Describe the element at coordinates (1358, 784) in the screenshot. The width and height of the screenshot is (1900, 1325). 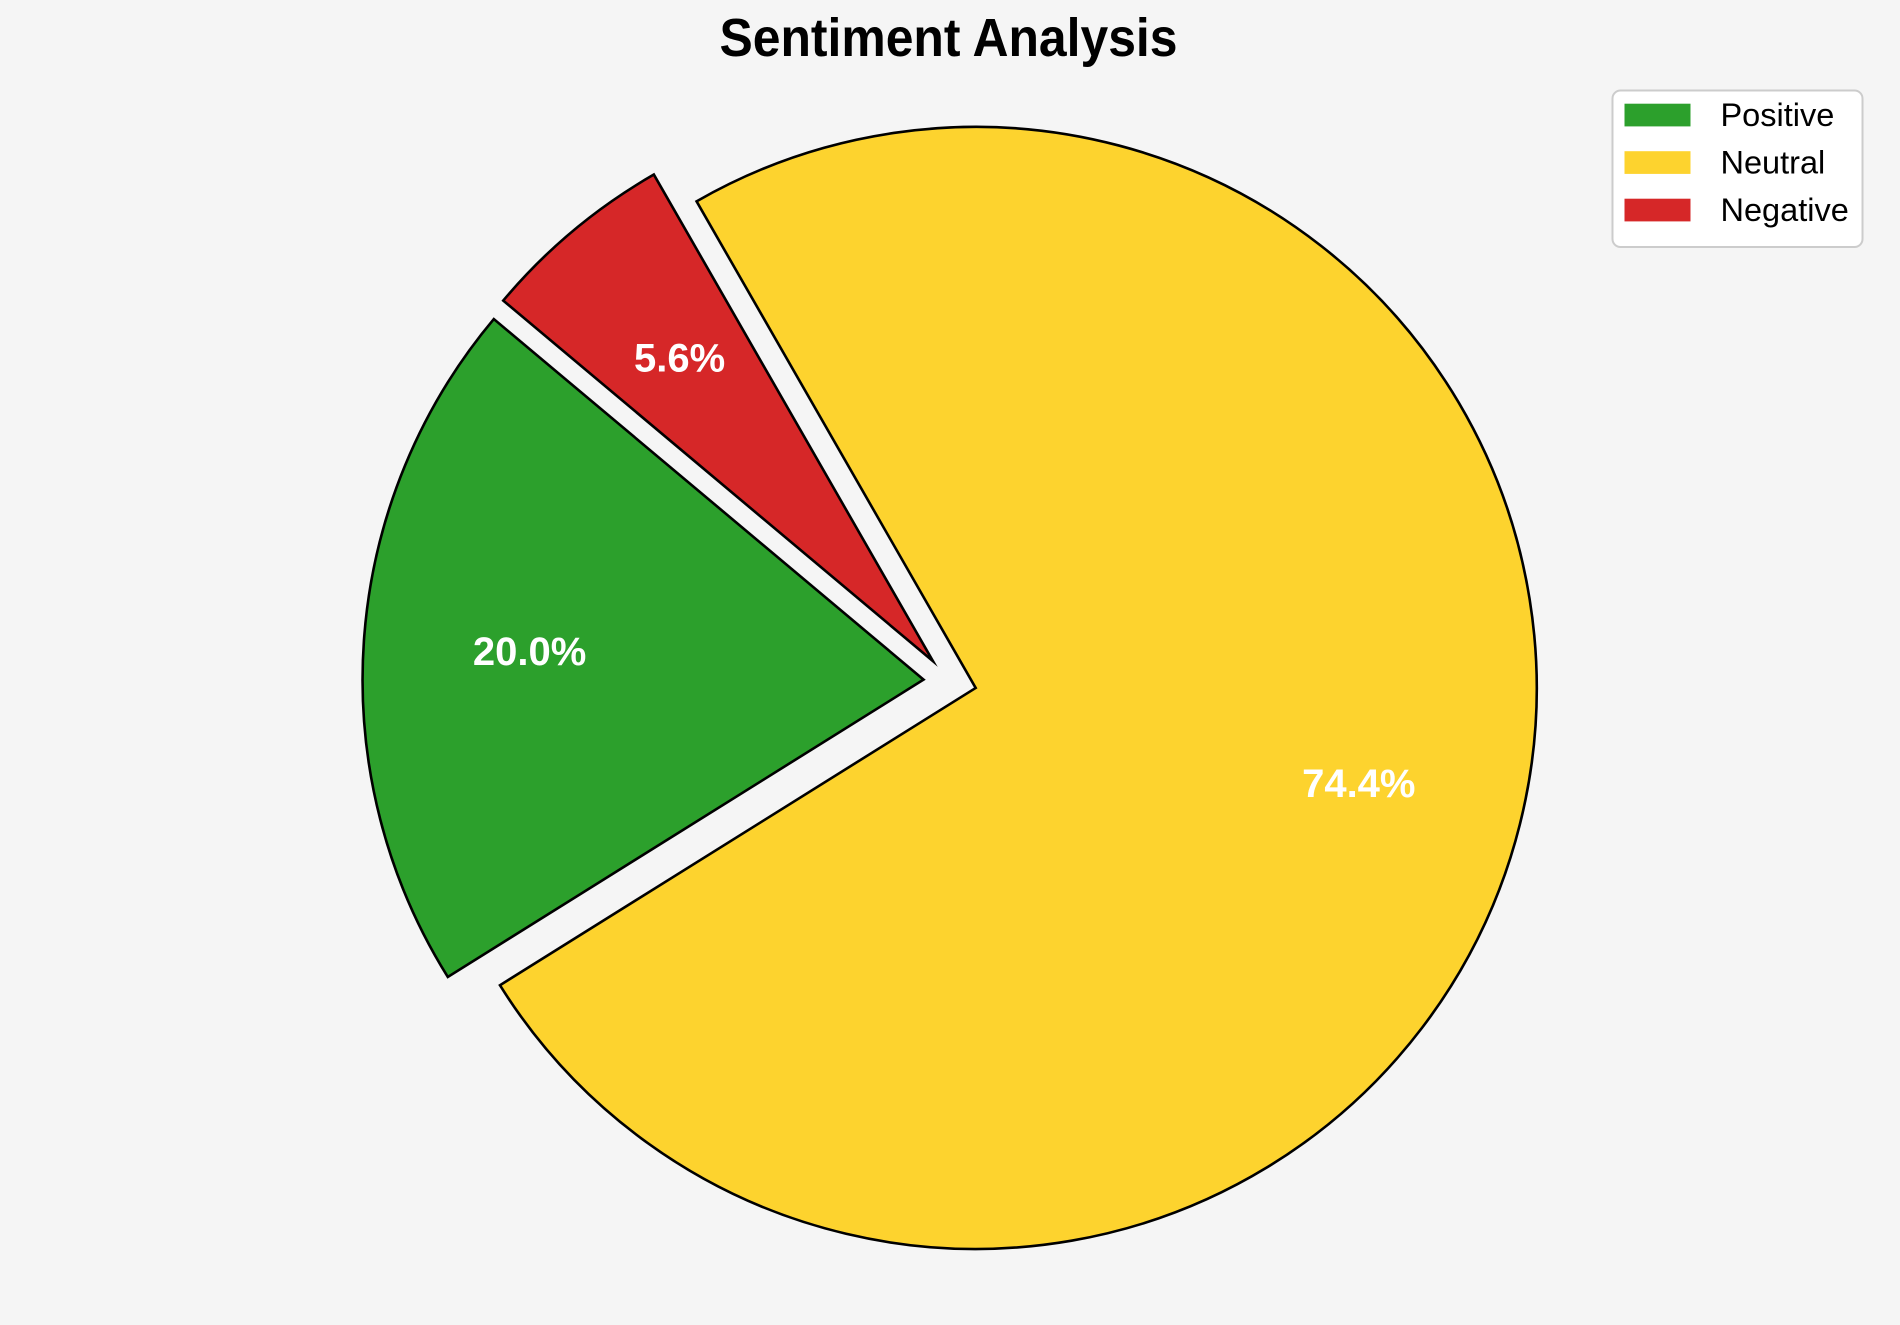
I see `percent-label-neutral: 74.4%` at that location.